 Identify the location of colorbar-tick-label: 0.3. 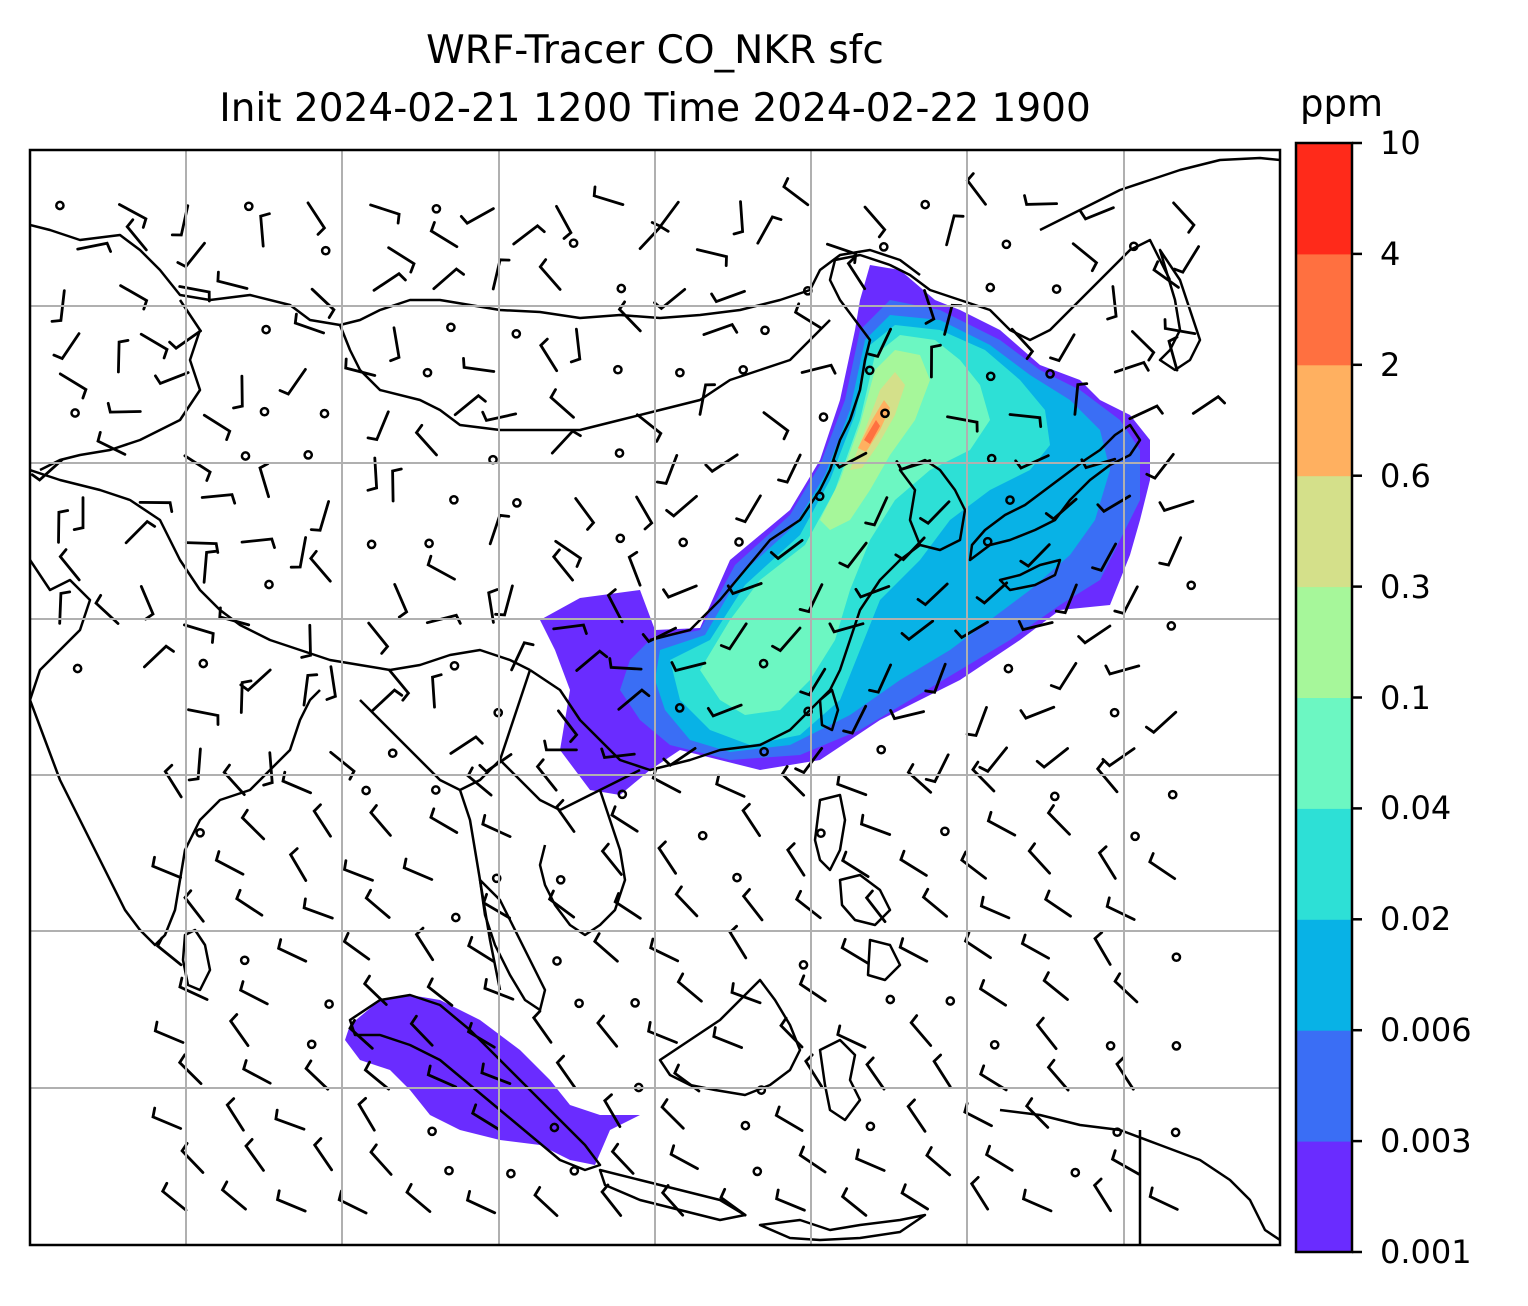
(1405, 586).